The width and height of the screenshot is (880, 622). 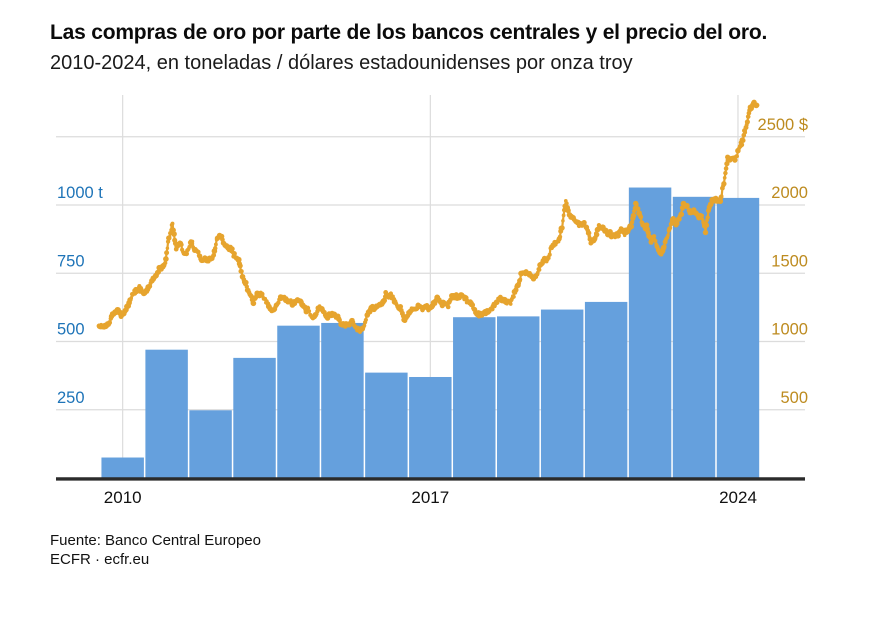 What do you see at coordinates (80, 193) in the screenshot?
I see `left-axis-label-1000: 1000 t` at bounding box center [80, 193].